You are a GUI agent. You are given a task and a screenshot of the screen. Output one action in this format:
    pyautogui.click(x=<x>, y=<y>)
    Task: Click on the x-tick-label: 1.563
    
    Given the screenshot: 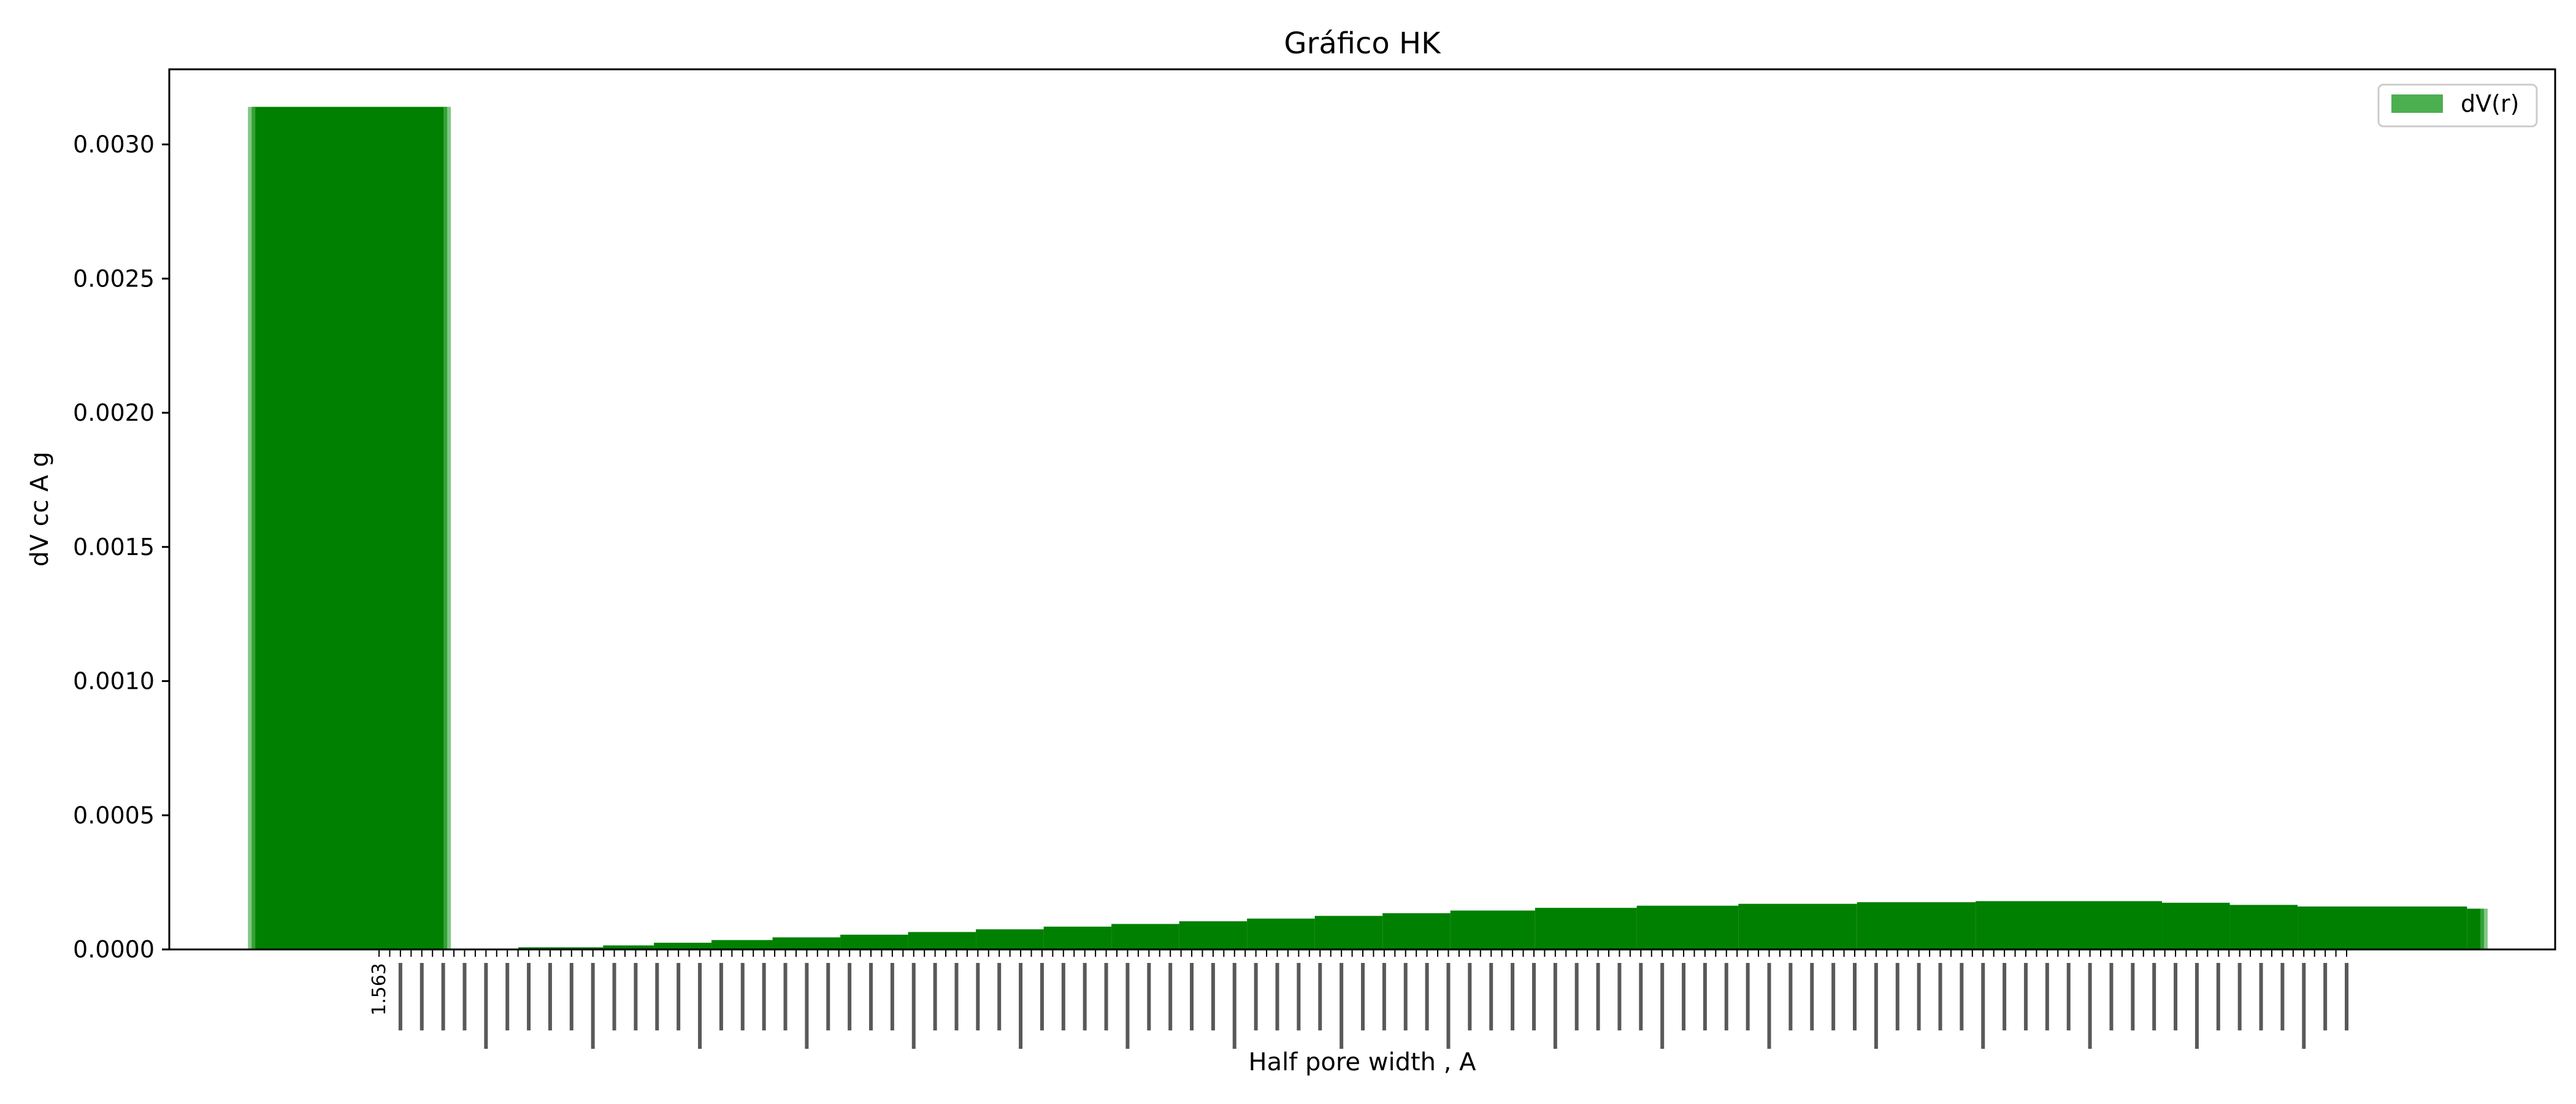 What is the action you would take?
    pyautogui.click(x=379, y=989)
    